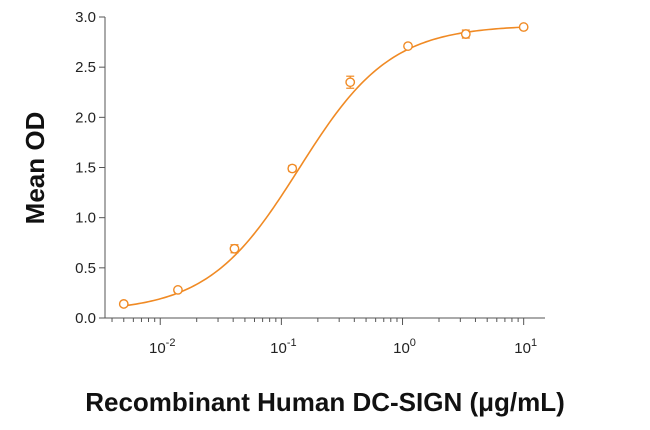 The width and height of the screenshot is (650, 430). I want to click on y-tick-label: 0.0, so click(85, 318).